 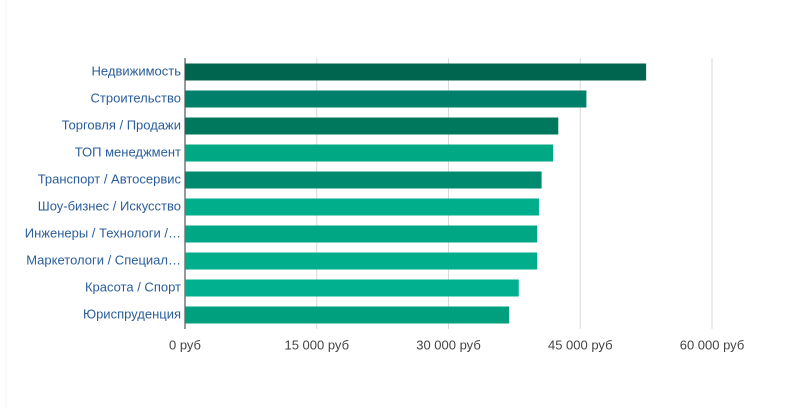 What do you see at coordinates (448, 344) in the screenshot?
I see `x-tick-label: 30 000 руб` at bounding box center [448, 344].